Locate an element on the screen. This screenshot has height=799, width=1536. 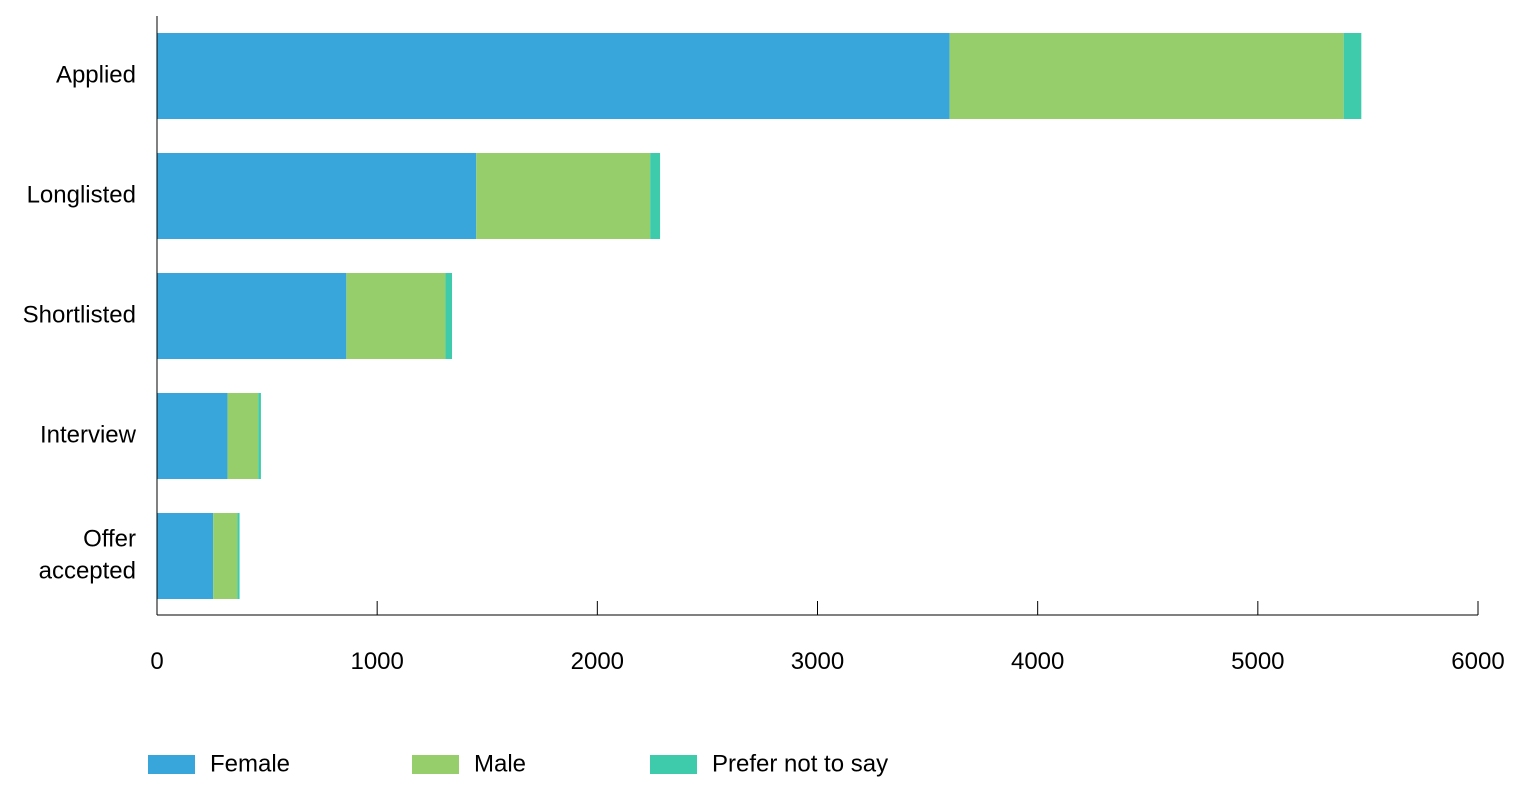
category-label-line: Shortlisted is located at coordinates (79, 314).